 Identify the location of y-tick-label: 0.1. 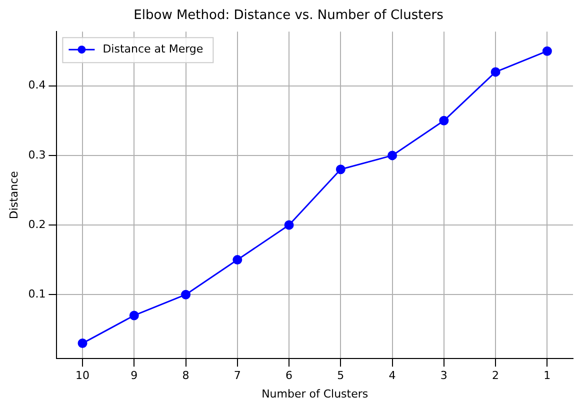
(37, 293).